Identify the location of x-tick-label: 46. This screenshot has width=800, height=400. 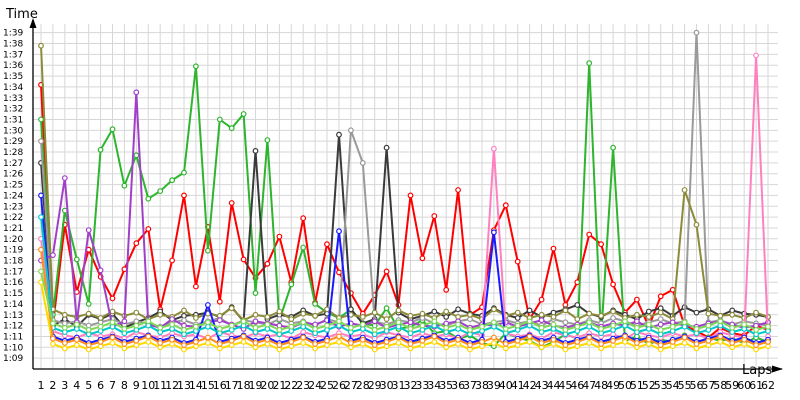
(577, 385).